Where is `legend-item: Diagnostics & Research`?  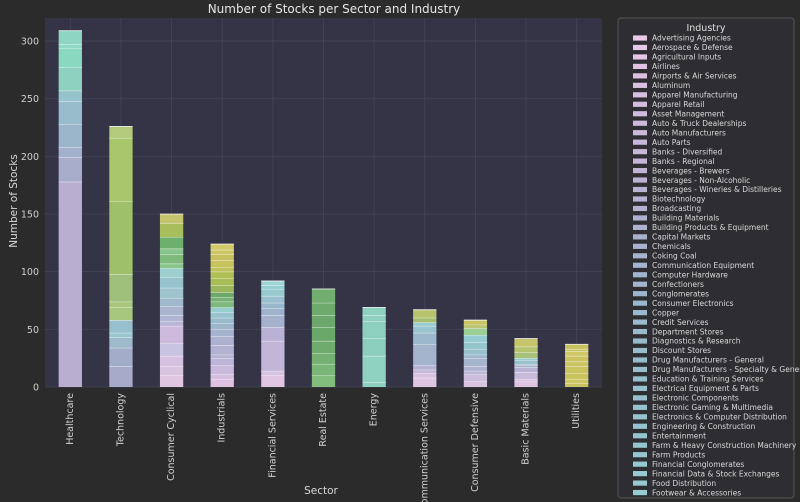 legend-item: Diagnostics & Research is located at coordinates (687, 341).